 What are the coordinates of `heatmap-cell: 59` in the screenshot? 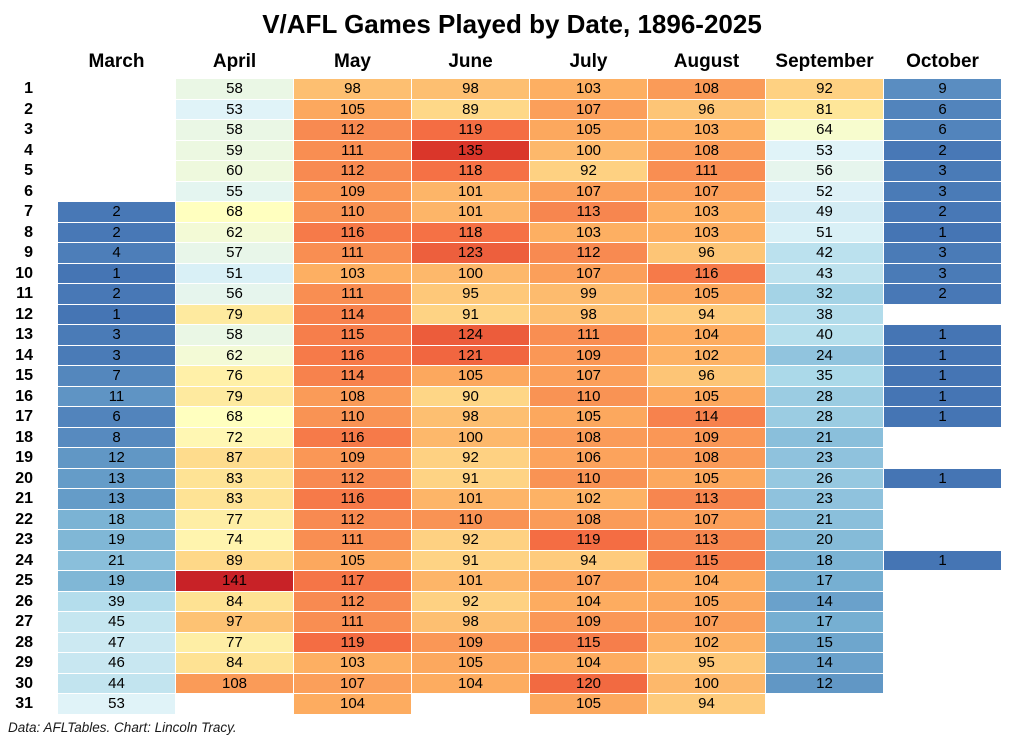 It's located at (234, 150).